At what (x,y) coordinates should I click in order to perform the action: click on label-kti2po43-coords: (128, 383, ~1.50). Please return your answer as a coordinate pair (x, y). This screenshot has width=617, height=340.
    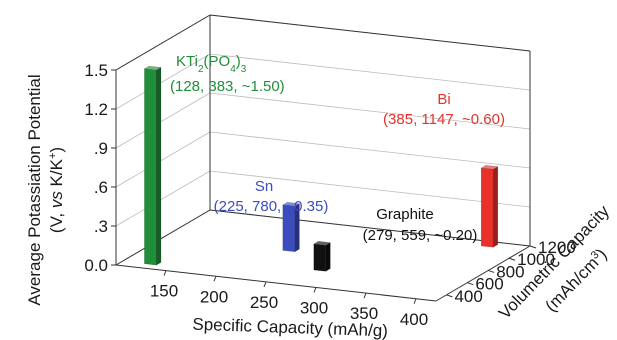
    Looking at the image, I should click on (227, 86).